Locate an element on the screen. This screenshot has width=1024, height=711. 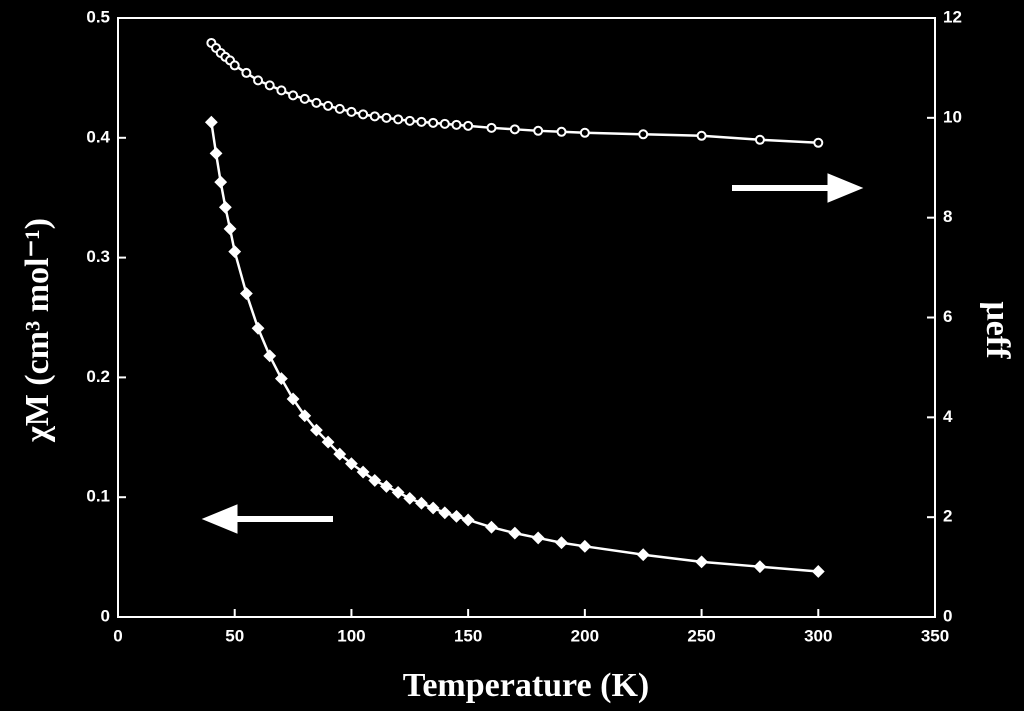
x-axis-label: Temperature (K) is located at coordinates (526, 685).